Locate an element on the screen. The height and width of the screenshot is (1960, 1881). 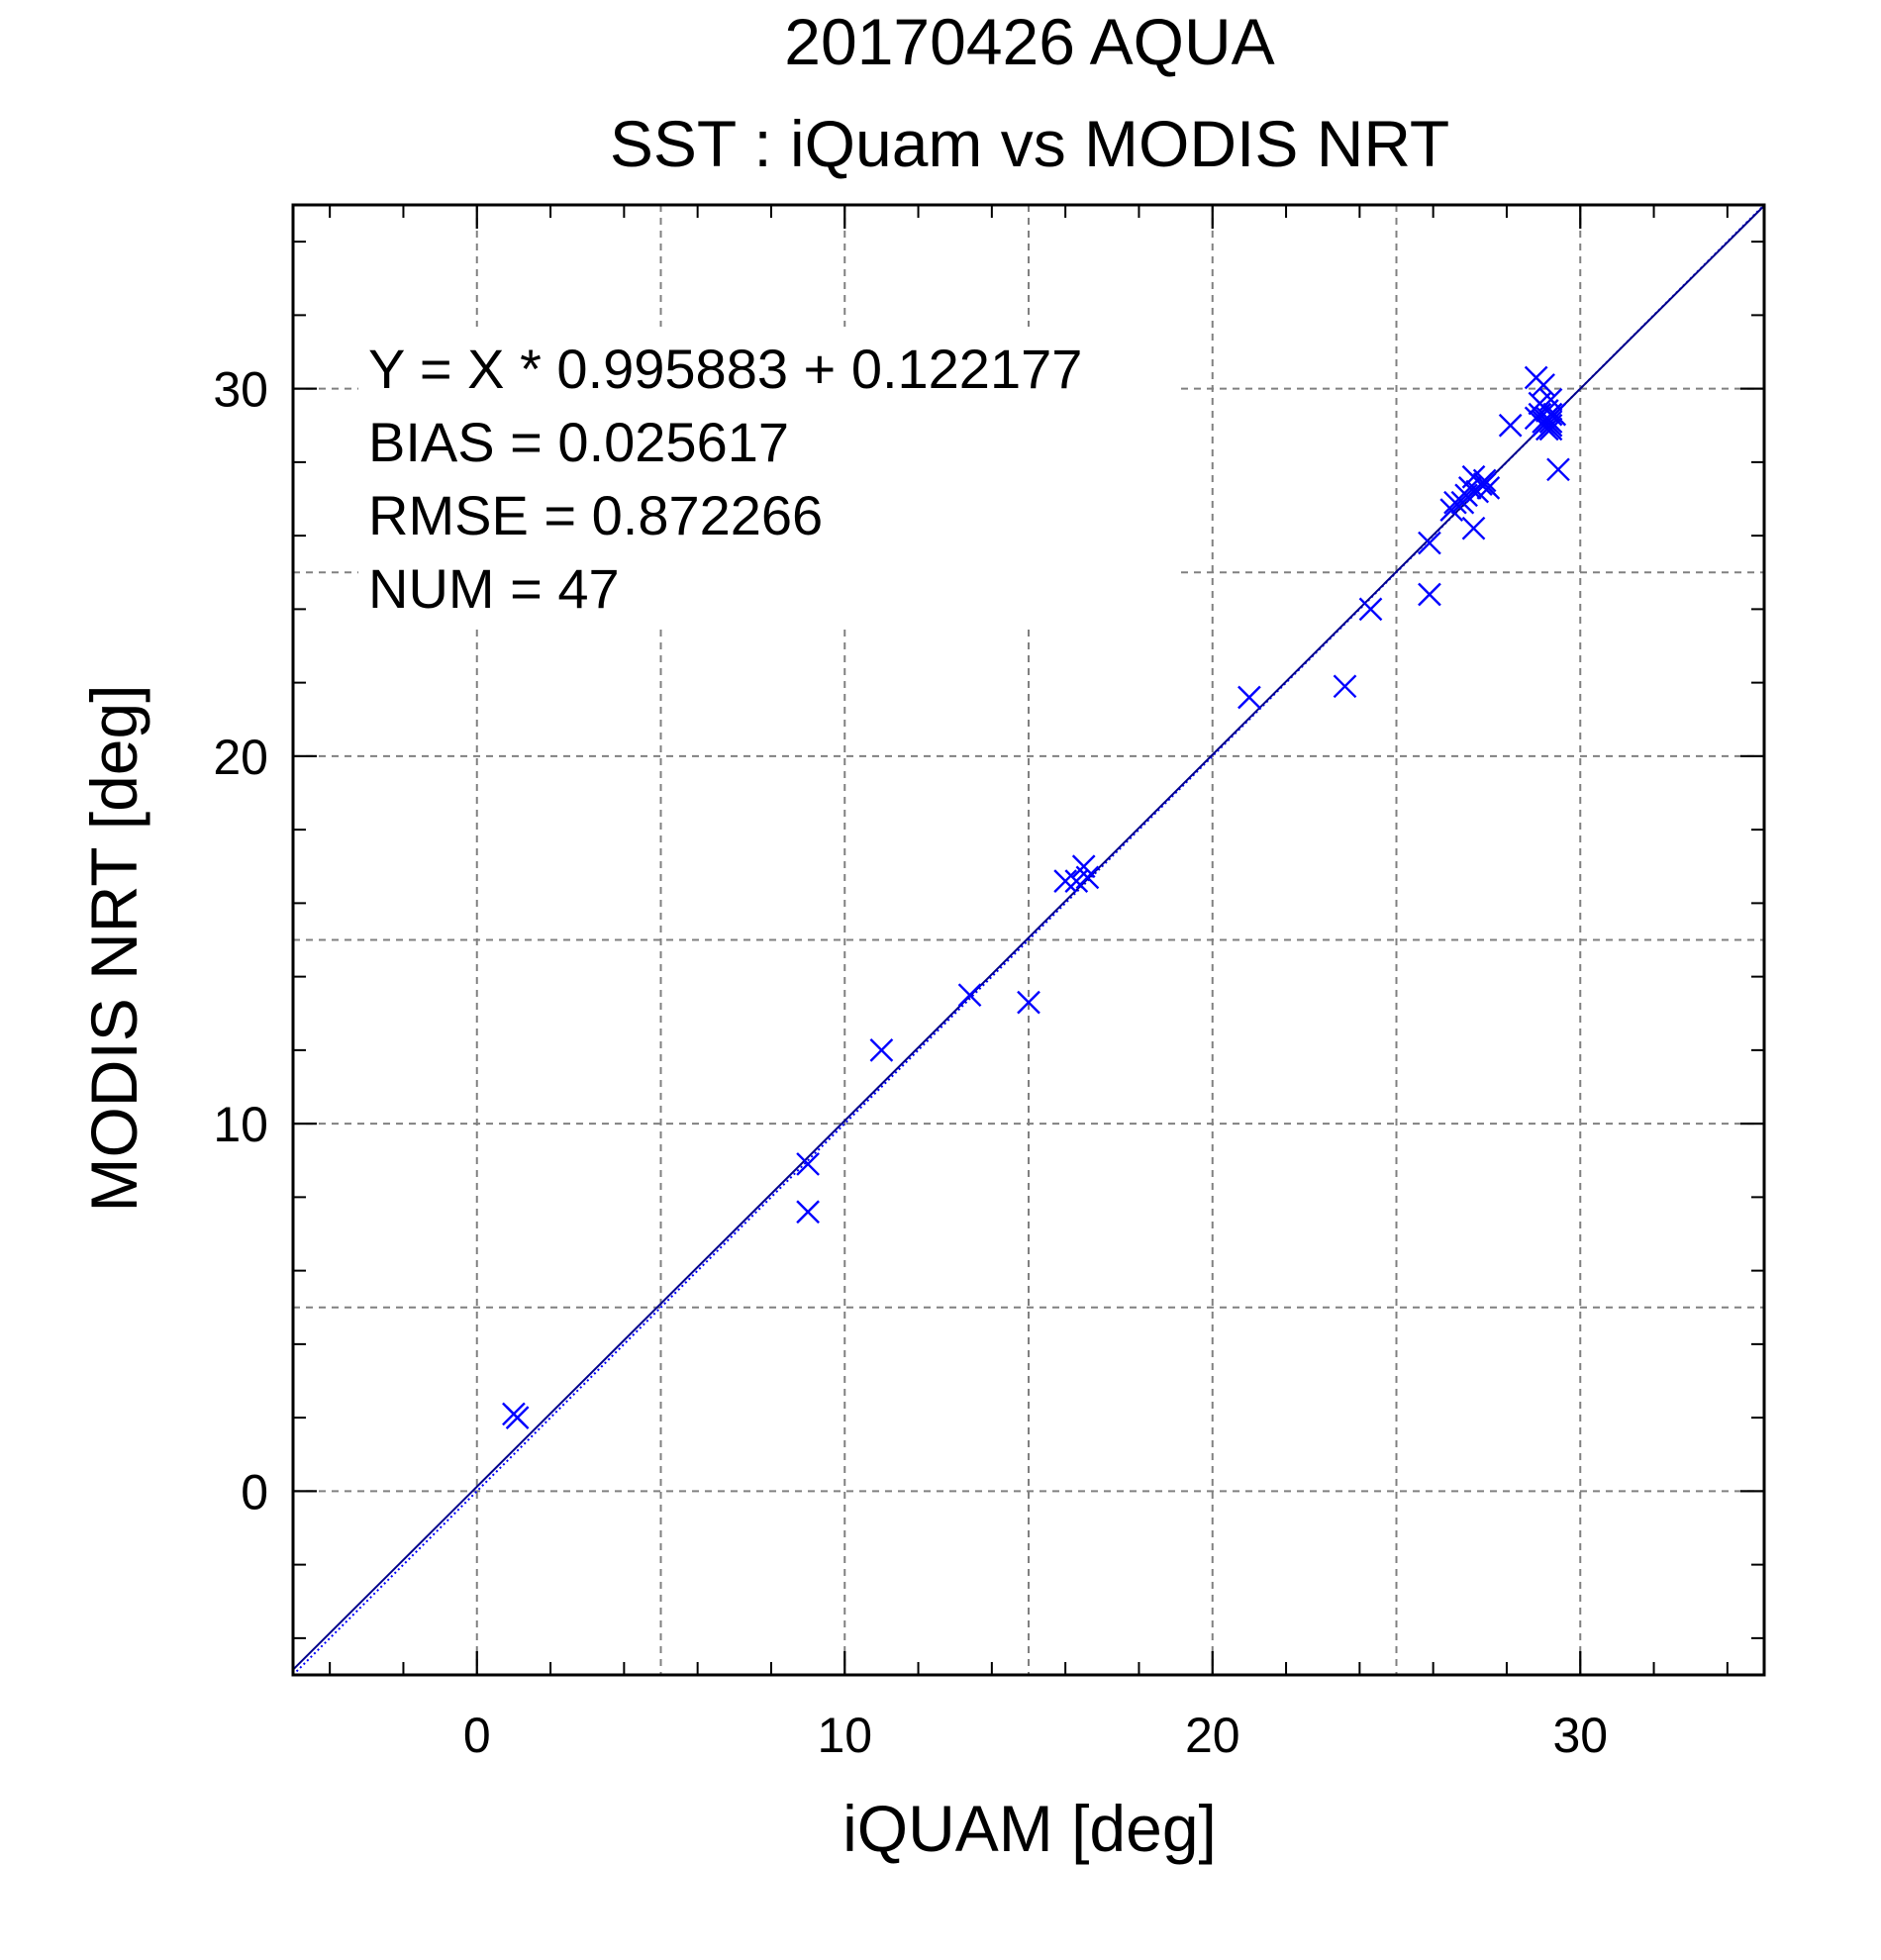
y-tick-label: 20 is located at coordinates (241, 757).